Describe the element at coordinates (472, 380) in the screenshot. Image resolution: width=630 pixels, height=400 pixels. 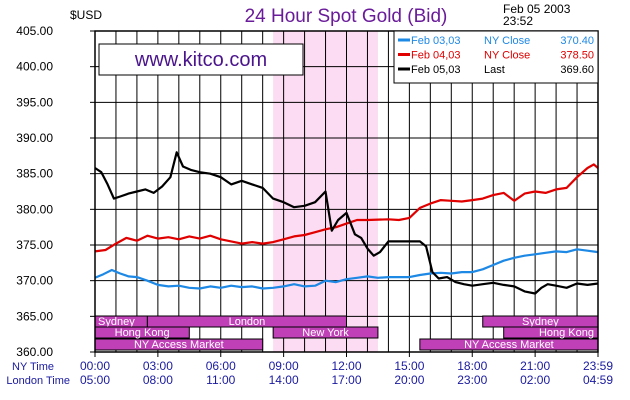
I see `x-tick-label: 23:00` at that location.